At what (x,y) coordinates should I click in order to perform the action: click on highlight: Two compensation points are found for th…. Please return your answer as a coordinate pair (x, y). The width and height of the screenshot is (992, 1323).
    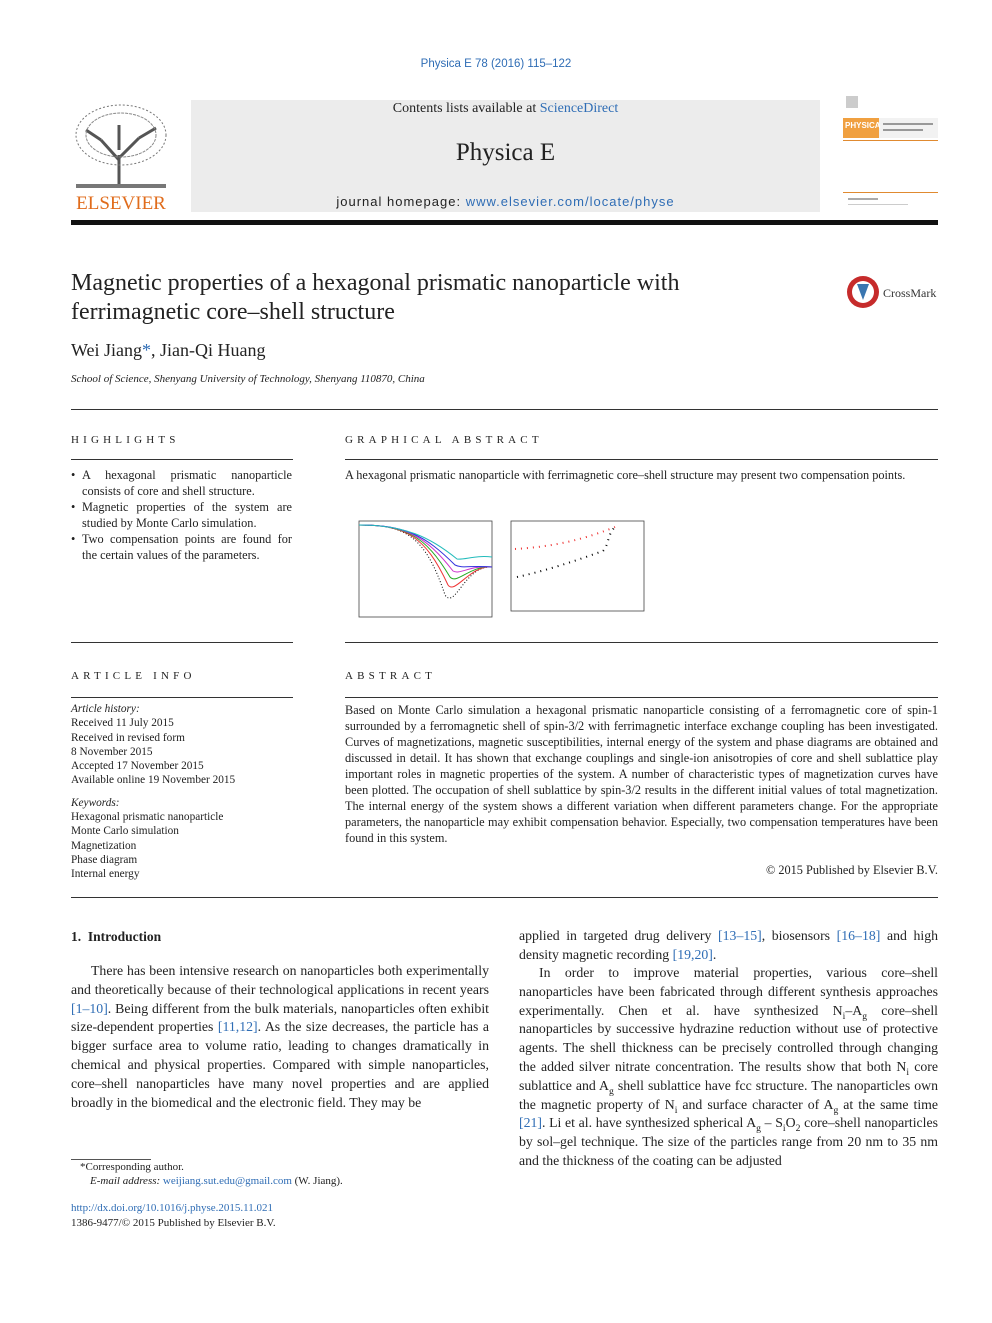
    Looking at the image, I should click on (181, 547).